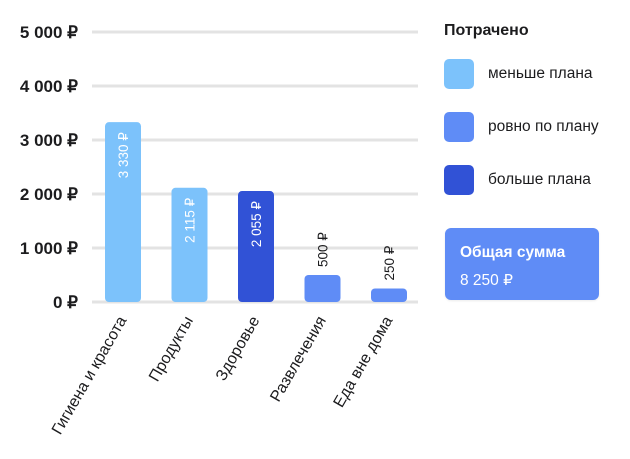 The image size is (630, 459). What do you see at coordinates (389, 262) in the screenshot?
I see `data-label: 250 ₽` at bounding box center [389, 262].